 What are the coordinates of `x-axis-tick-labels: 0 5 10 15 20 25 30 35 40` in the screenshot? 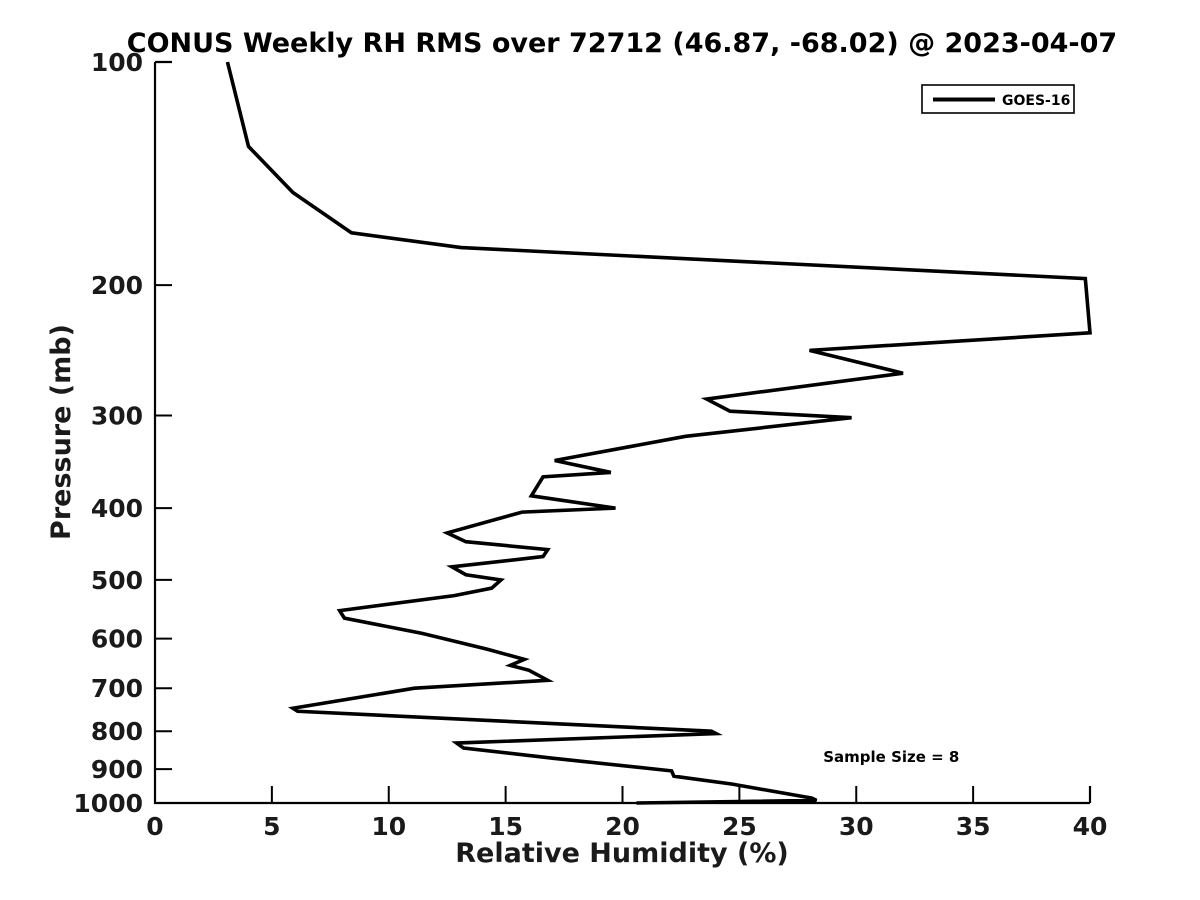 It's located at (626, 826).